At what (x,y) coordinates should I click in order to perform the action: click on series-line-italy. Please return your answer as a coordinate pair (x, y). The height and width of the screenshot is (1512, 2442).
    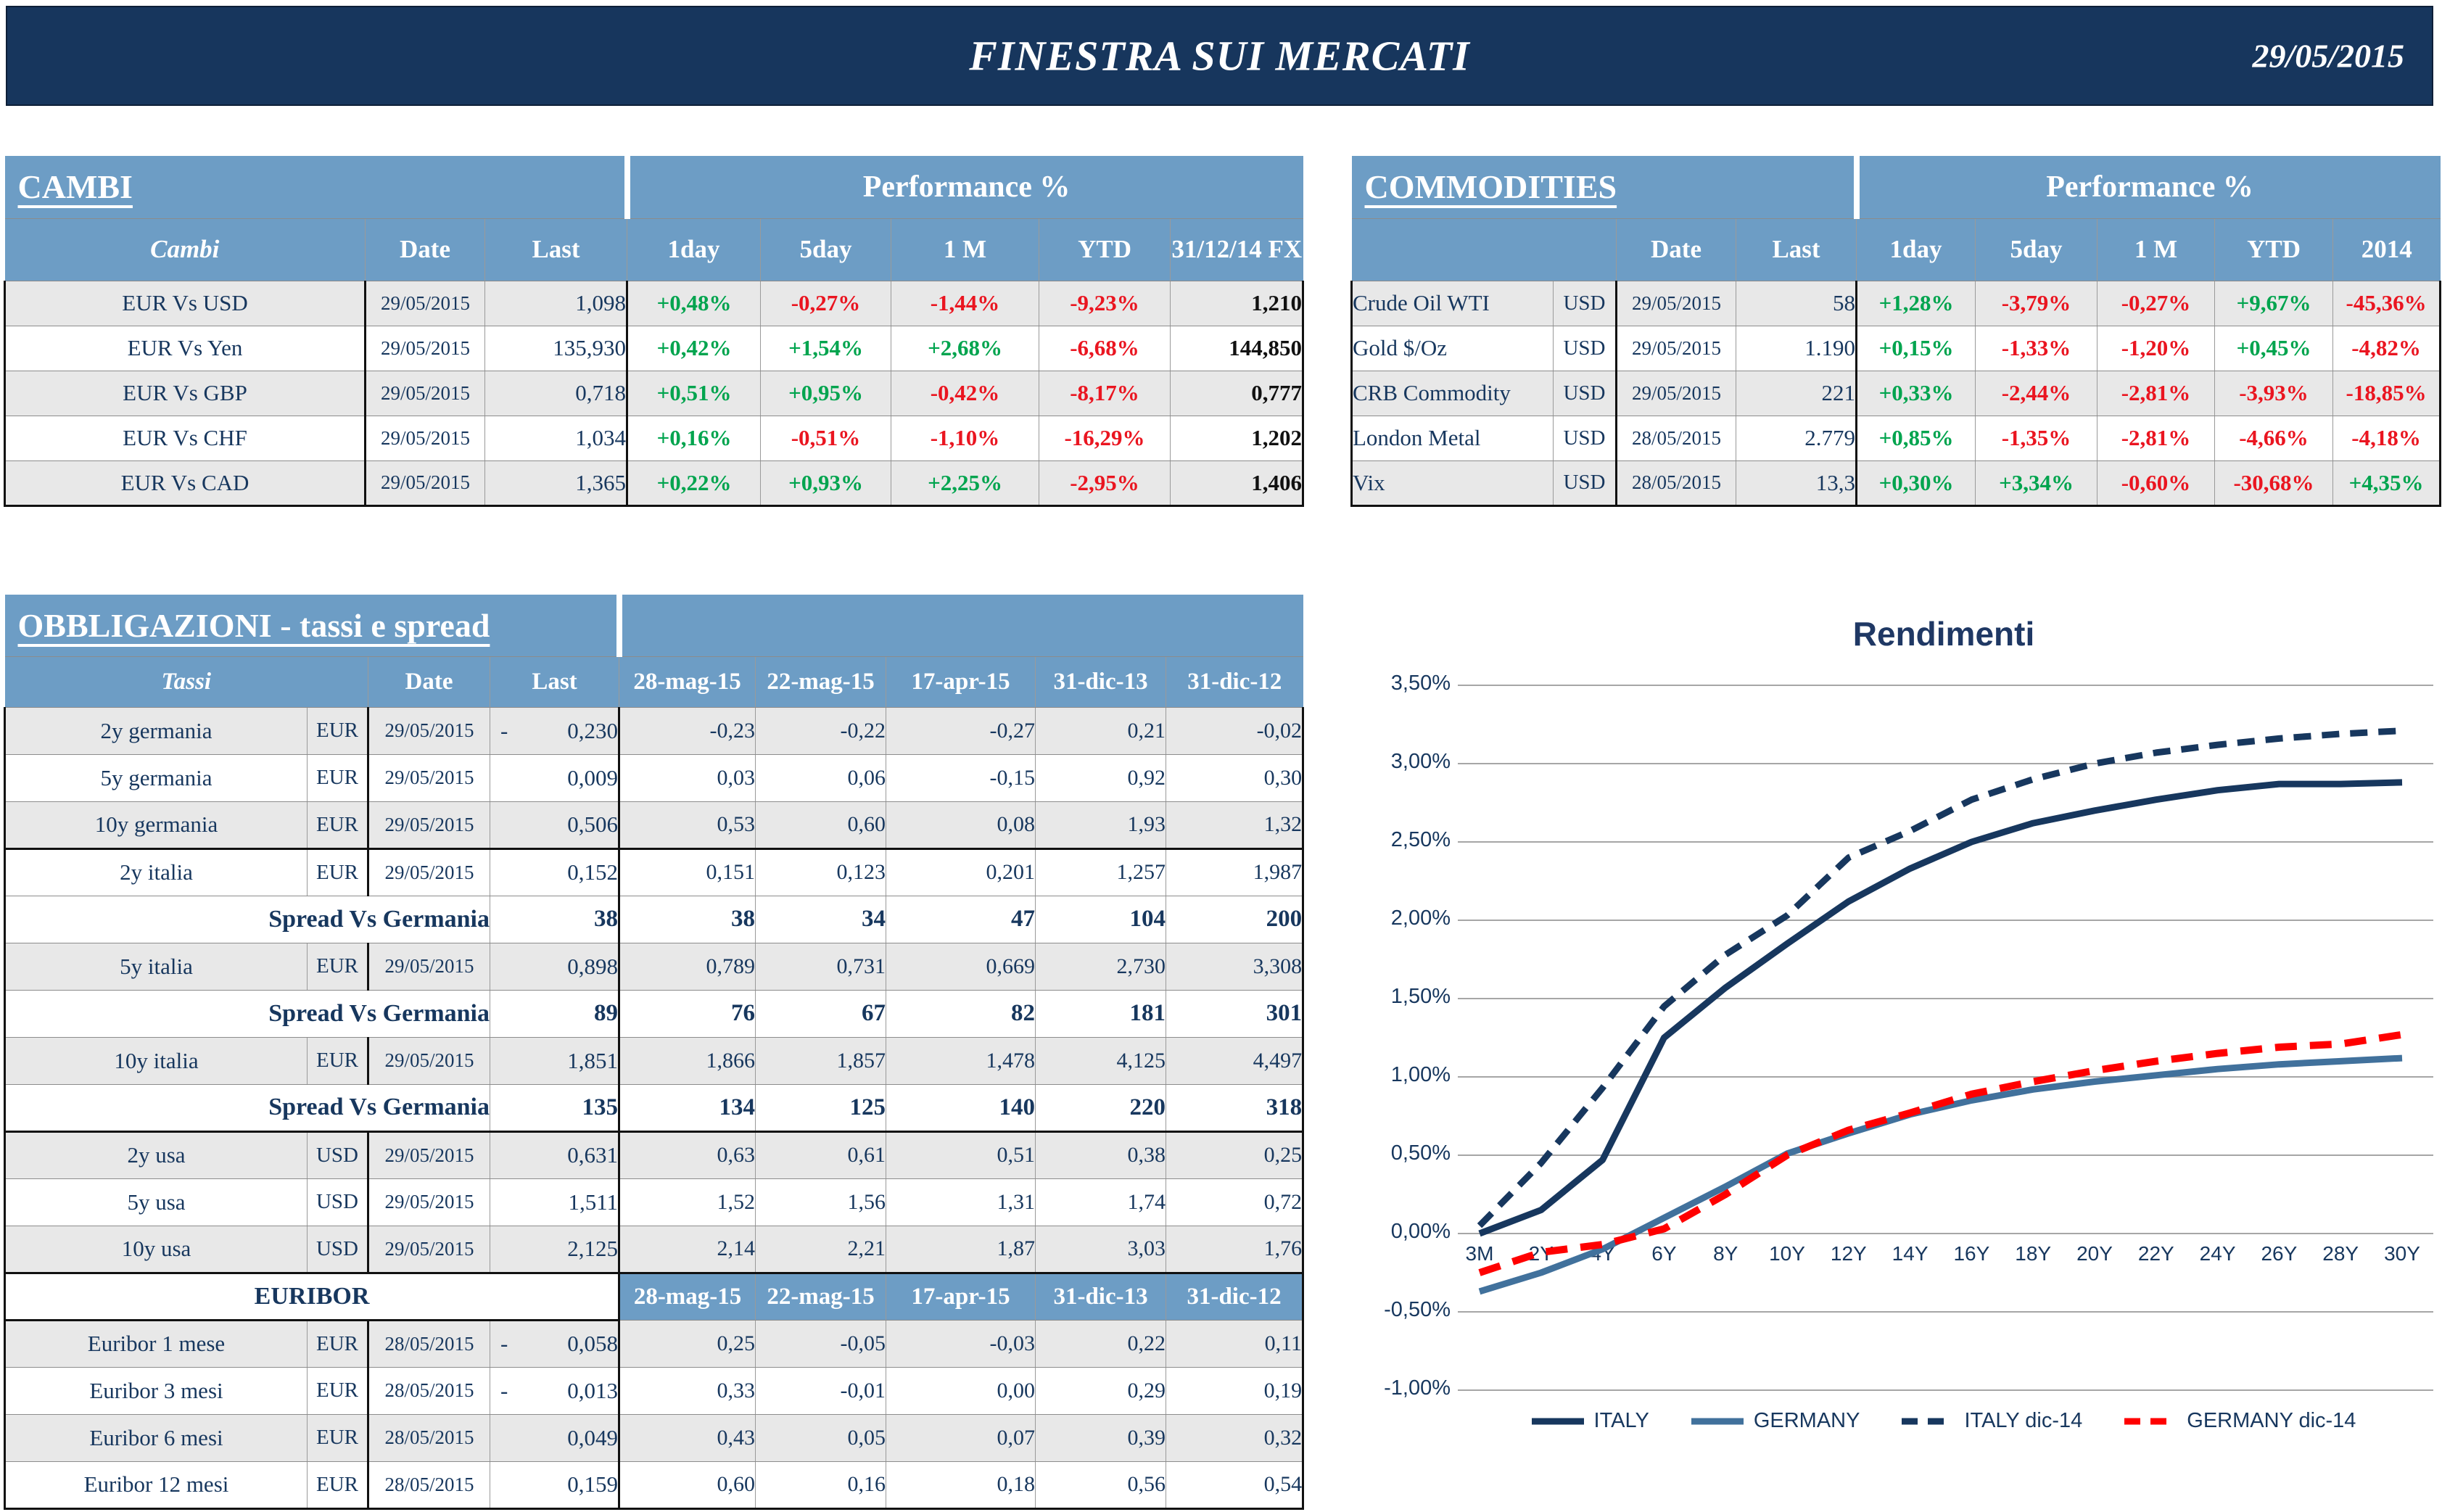
    Looking at the image, I should click on (1940, 1008).